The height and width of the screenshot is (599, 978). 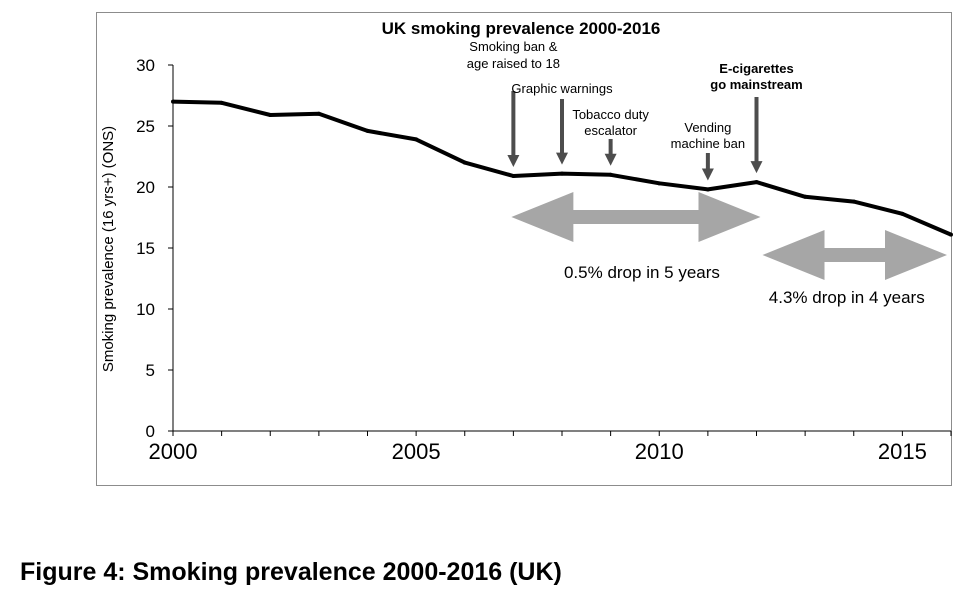 I want to click on y-tick-label: 20, so click(x=145, y=187).